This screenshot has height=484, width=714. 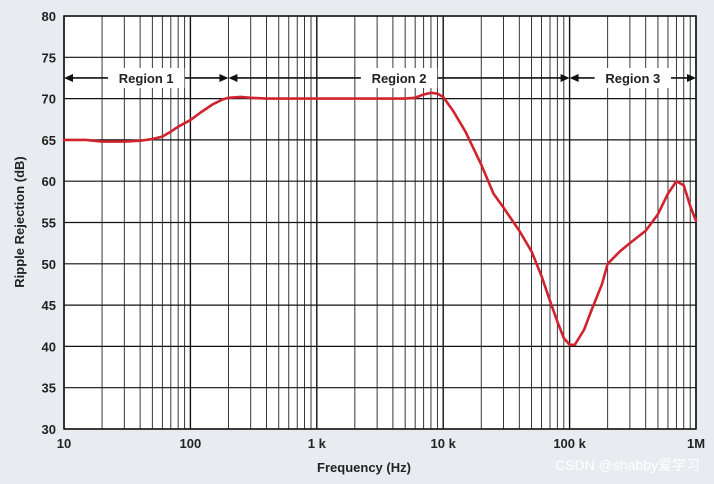 I want to click on region-annotations: Region 1 Region 2 Region 3, so click(x=380, y=77).